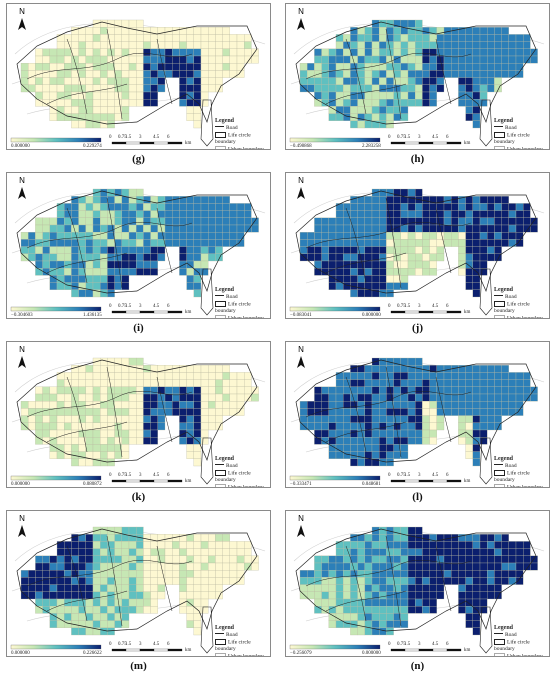  Describe the element at coordinates (301, 181) in the screenshot. I see `north-arrow: N` at that location.